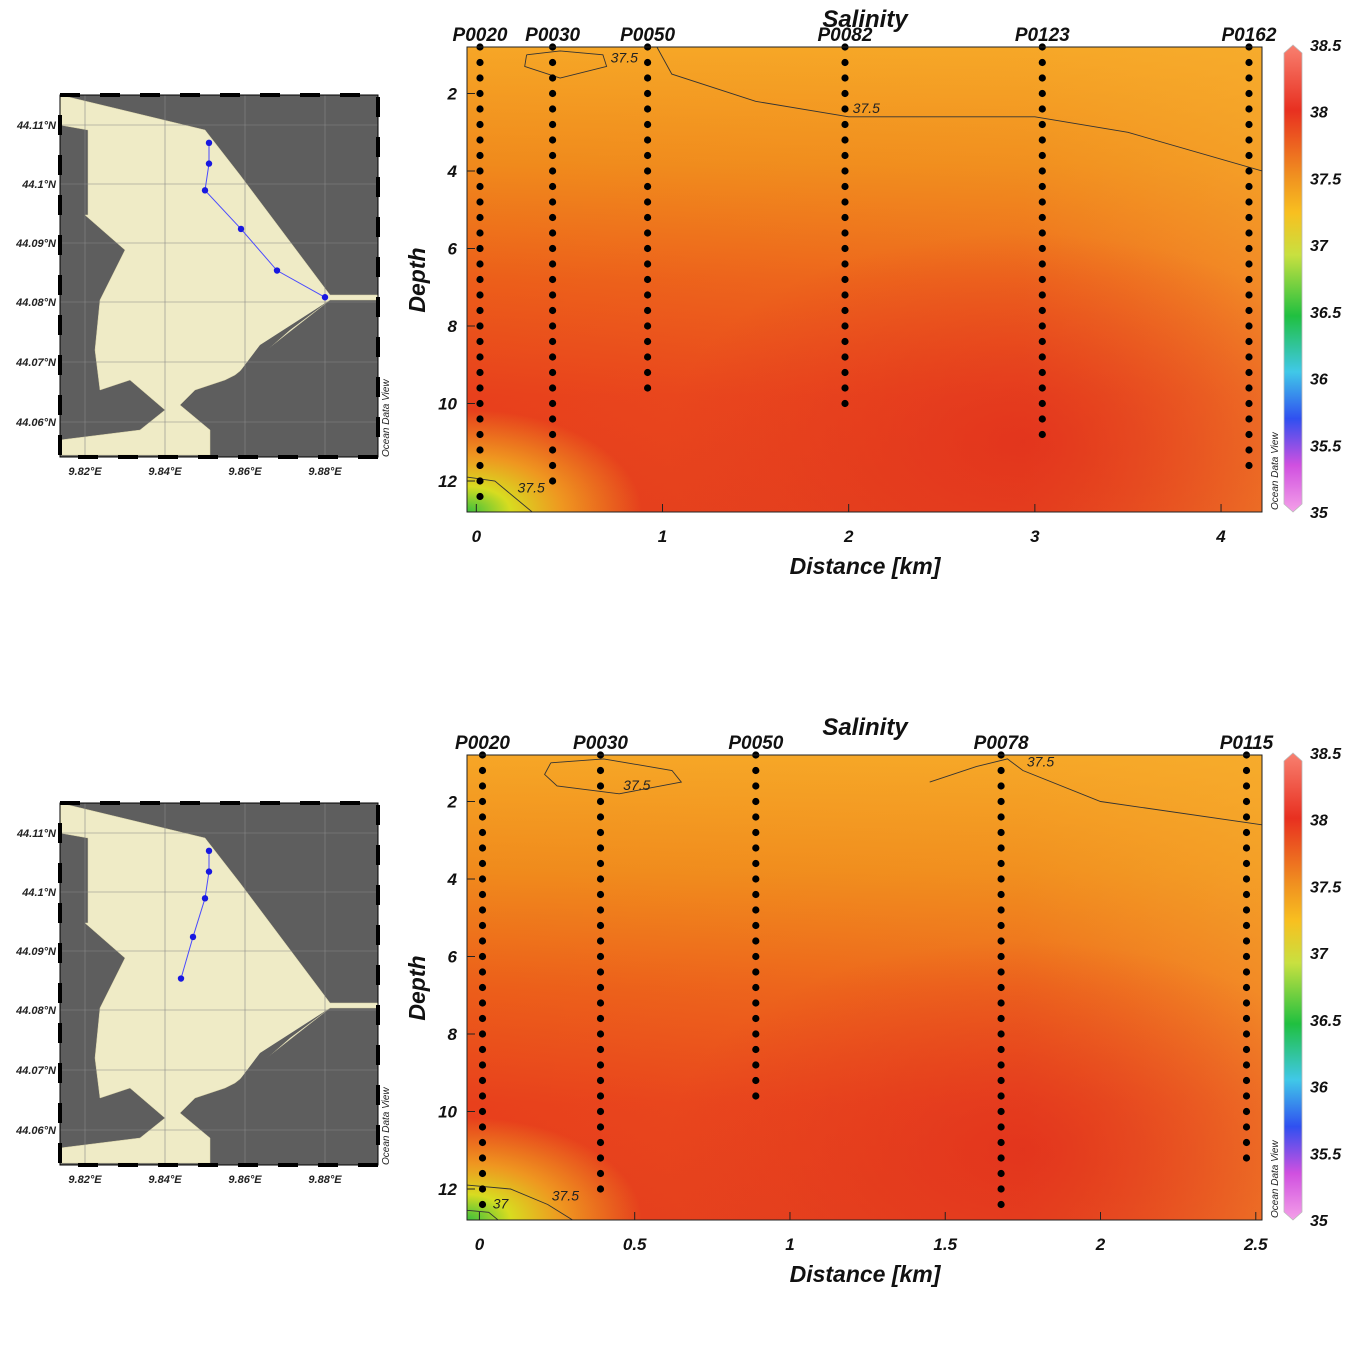  I want to click on station-label: P0082, so click(844, 35).